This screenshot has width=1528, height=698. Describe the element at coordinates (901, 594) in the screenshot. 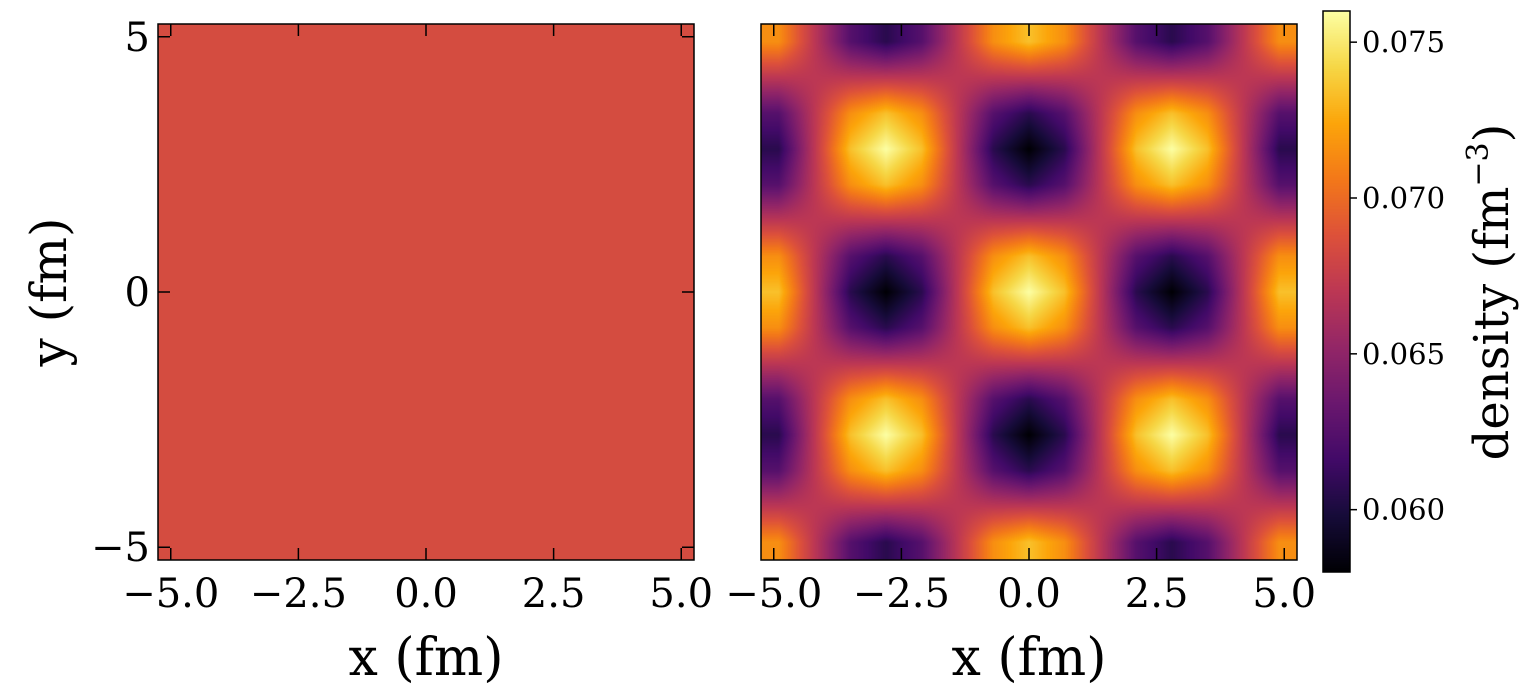

I see `right-xtick-label: −2.5` at that location.